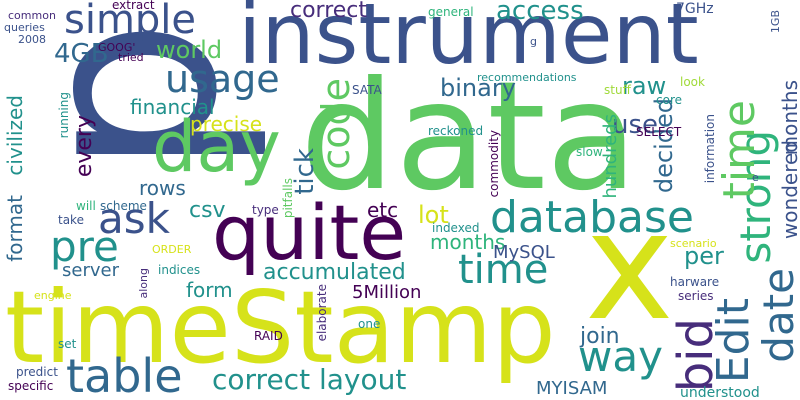  What do you see at coordinates (143, 283) in the screenshot?
I see `word-along: along` at bounding box center [143, 283].